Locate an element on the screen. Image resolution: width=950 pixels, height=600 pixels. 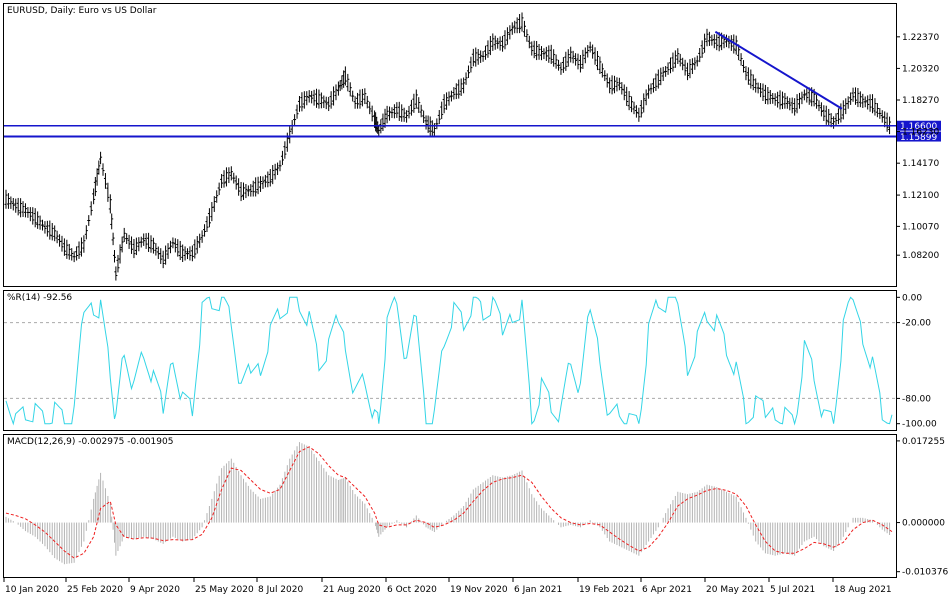
price-axis-tick-label: 1.18270 is located at coordinates (920, 101).